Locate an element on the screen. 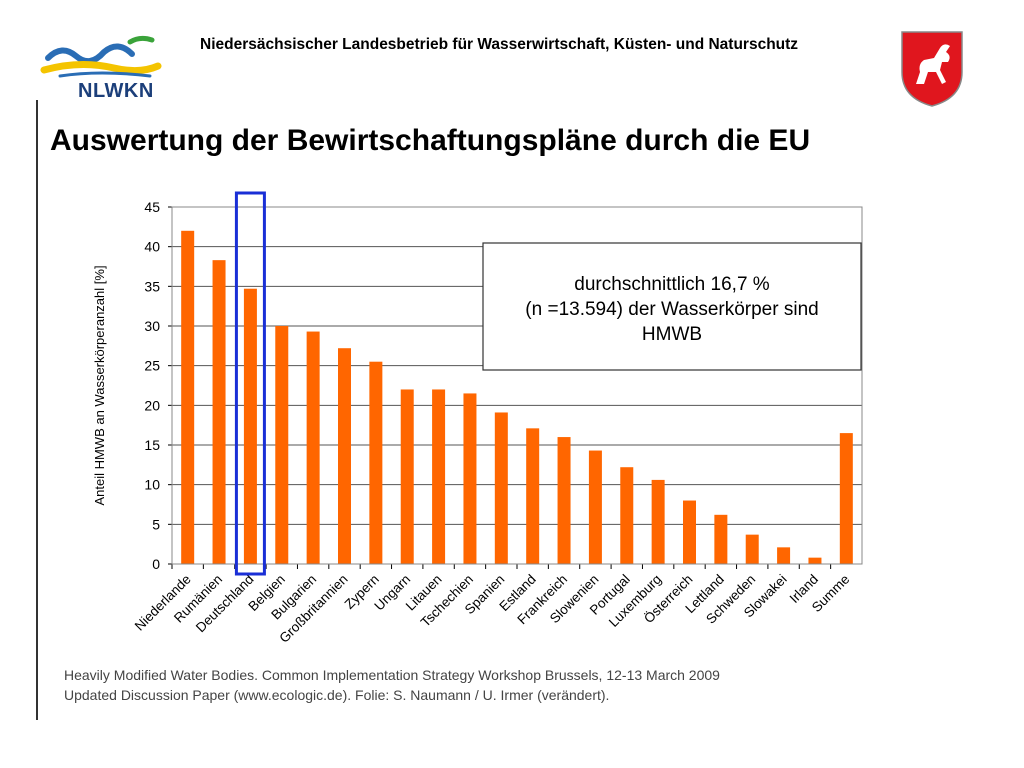 The image size is (1024, 768). logo-text: NLWKN is located at coordinates (116, 91).